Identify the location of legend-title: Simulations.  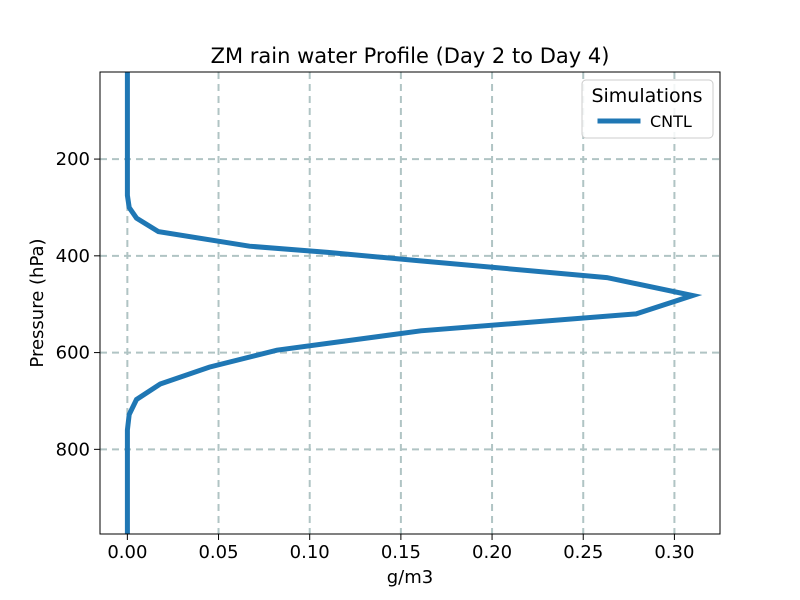
(646, 96).